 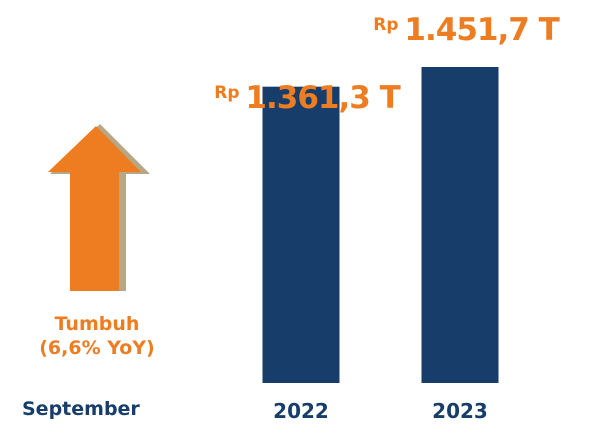 What do you see at coordinates (460, 411) in the screenshot?
I see `category-label-2023: 2023` at bounding box center [460, 411].